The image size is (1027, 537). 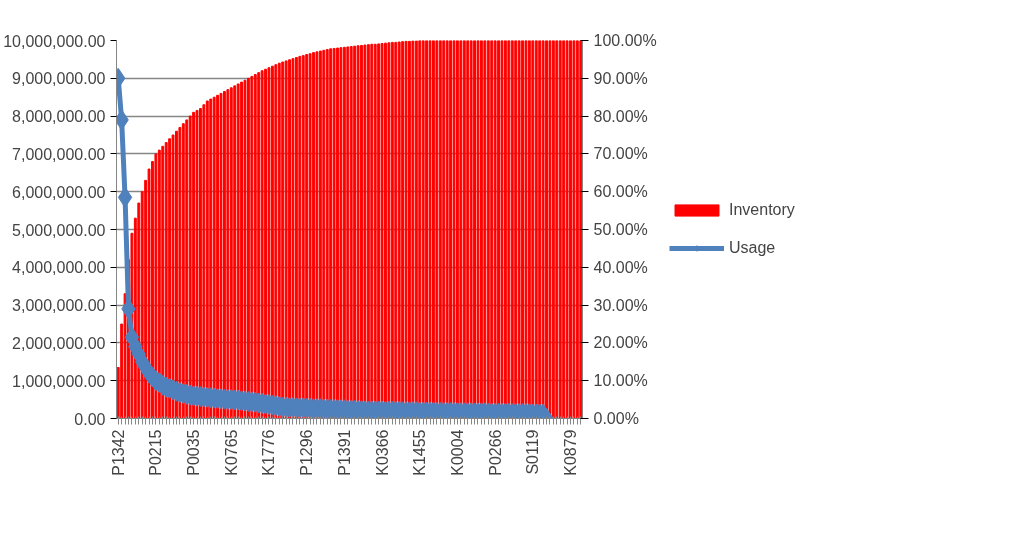 What do you see at coordinates (59, 343) in the screenshot?
I see `y-tick-label: 2,000,000.00` at bounding box center [59, 343].